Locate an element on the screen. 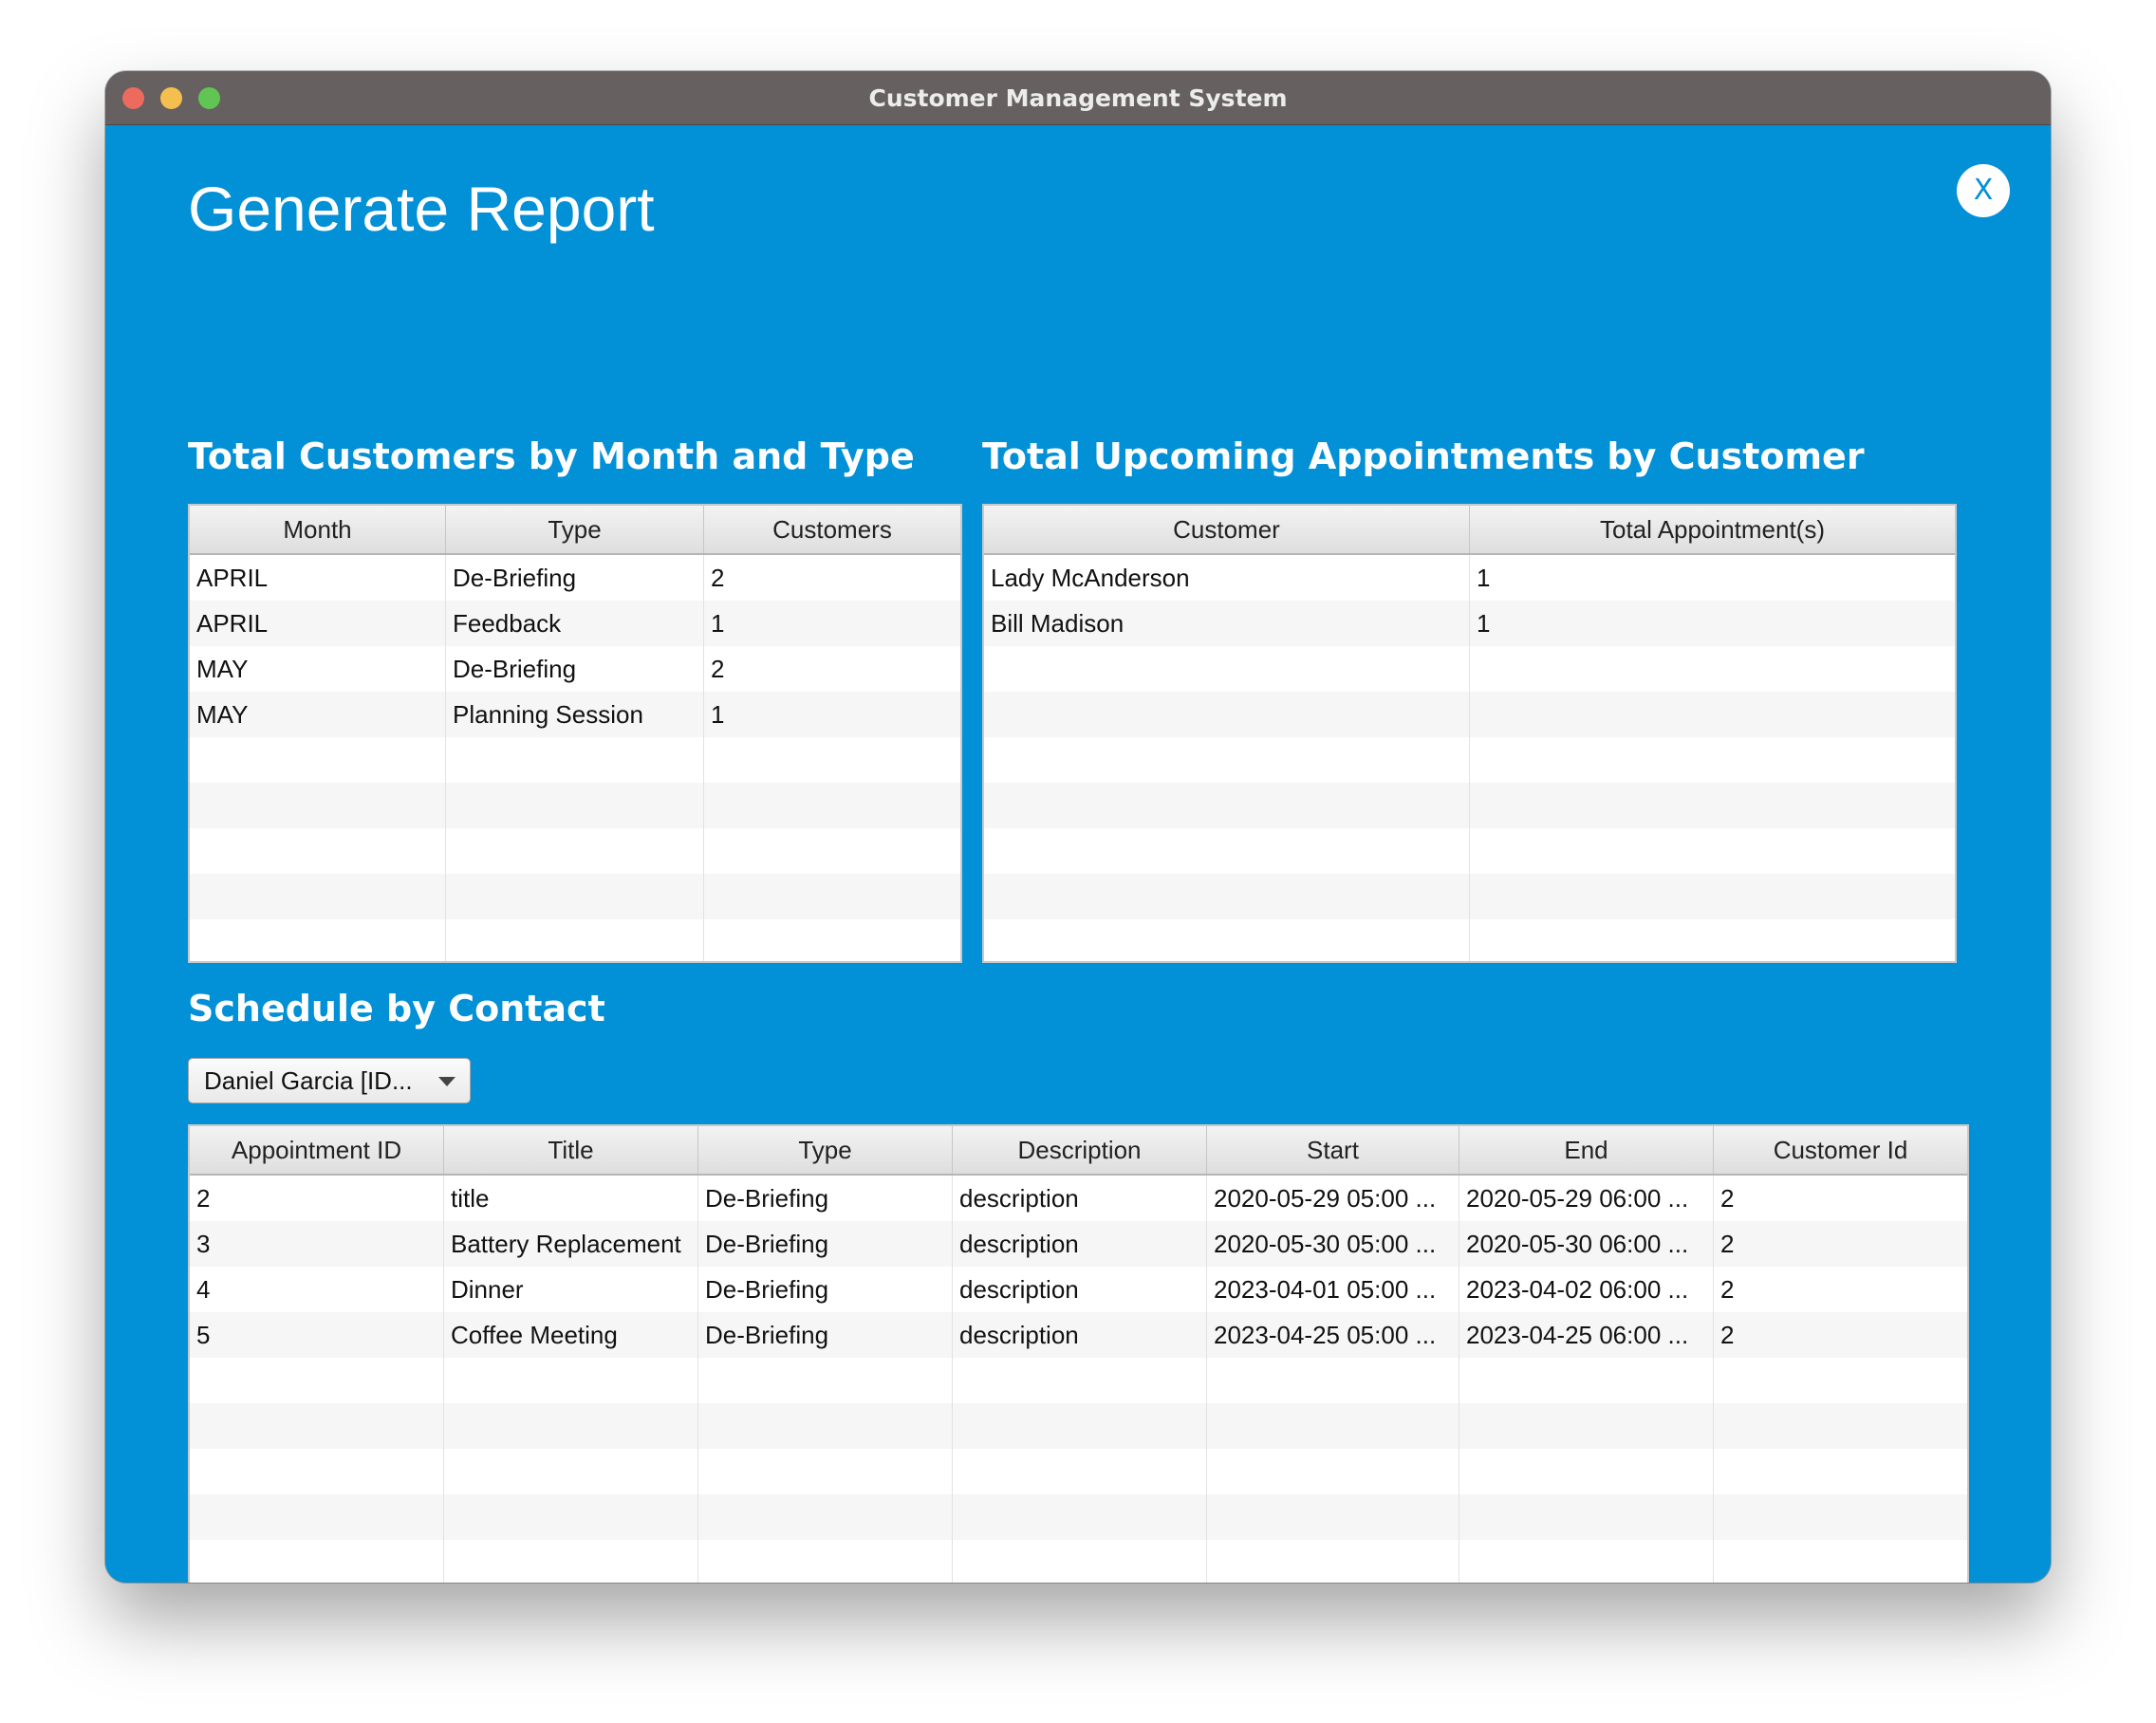 The height and width of the screenshot is (1723, 2156). column-header: Customers is located at coordinates (832, 529).